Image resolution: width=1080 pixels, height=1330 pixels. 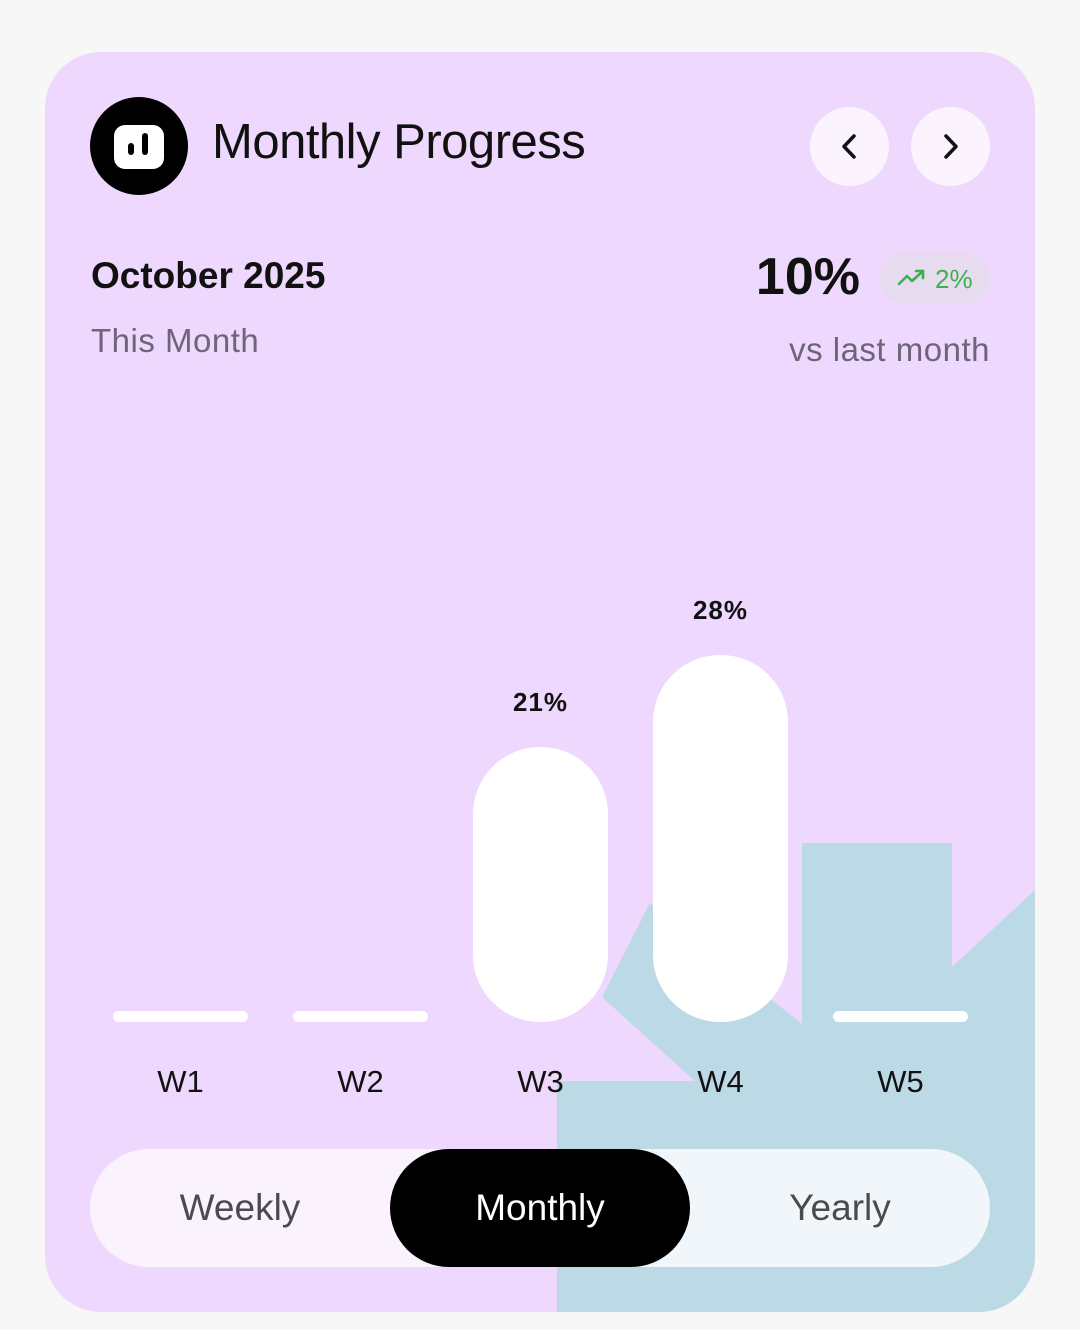 I want to click on trending-up-icon, so click(x=911, y=277).